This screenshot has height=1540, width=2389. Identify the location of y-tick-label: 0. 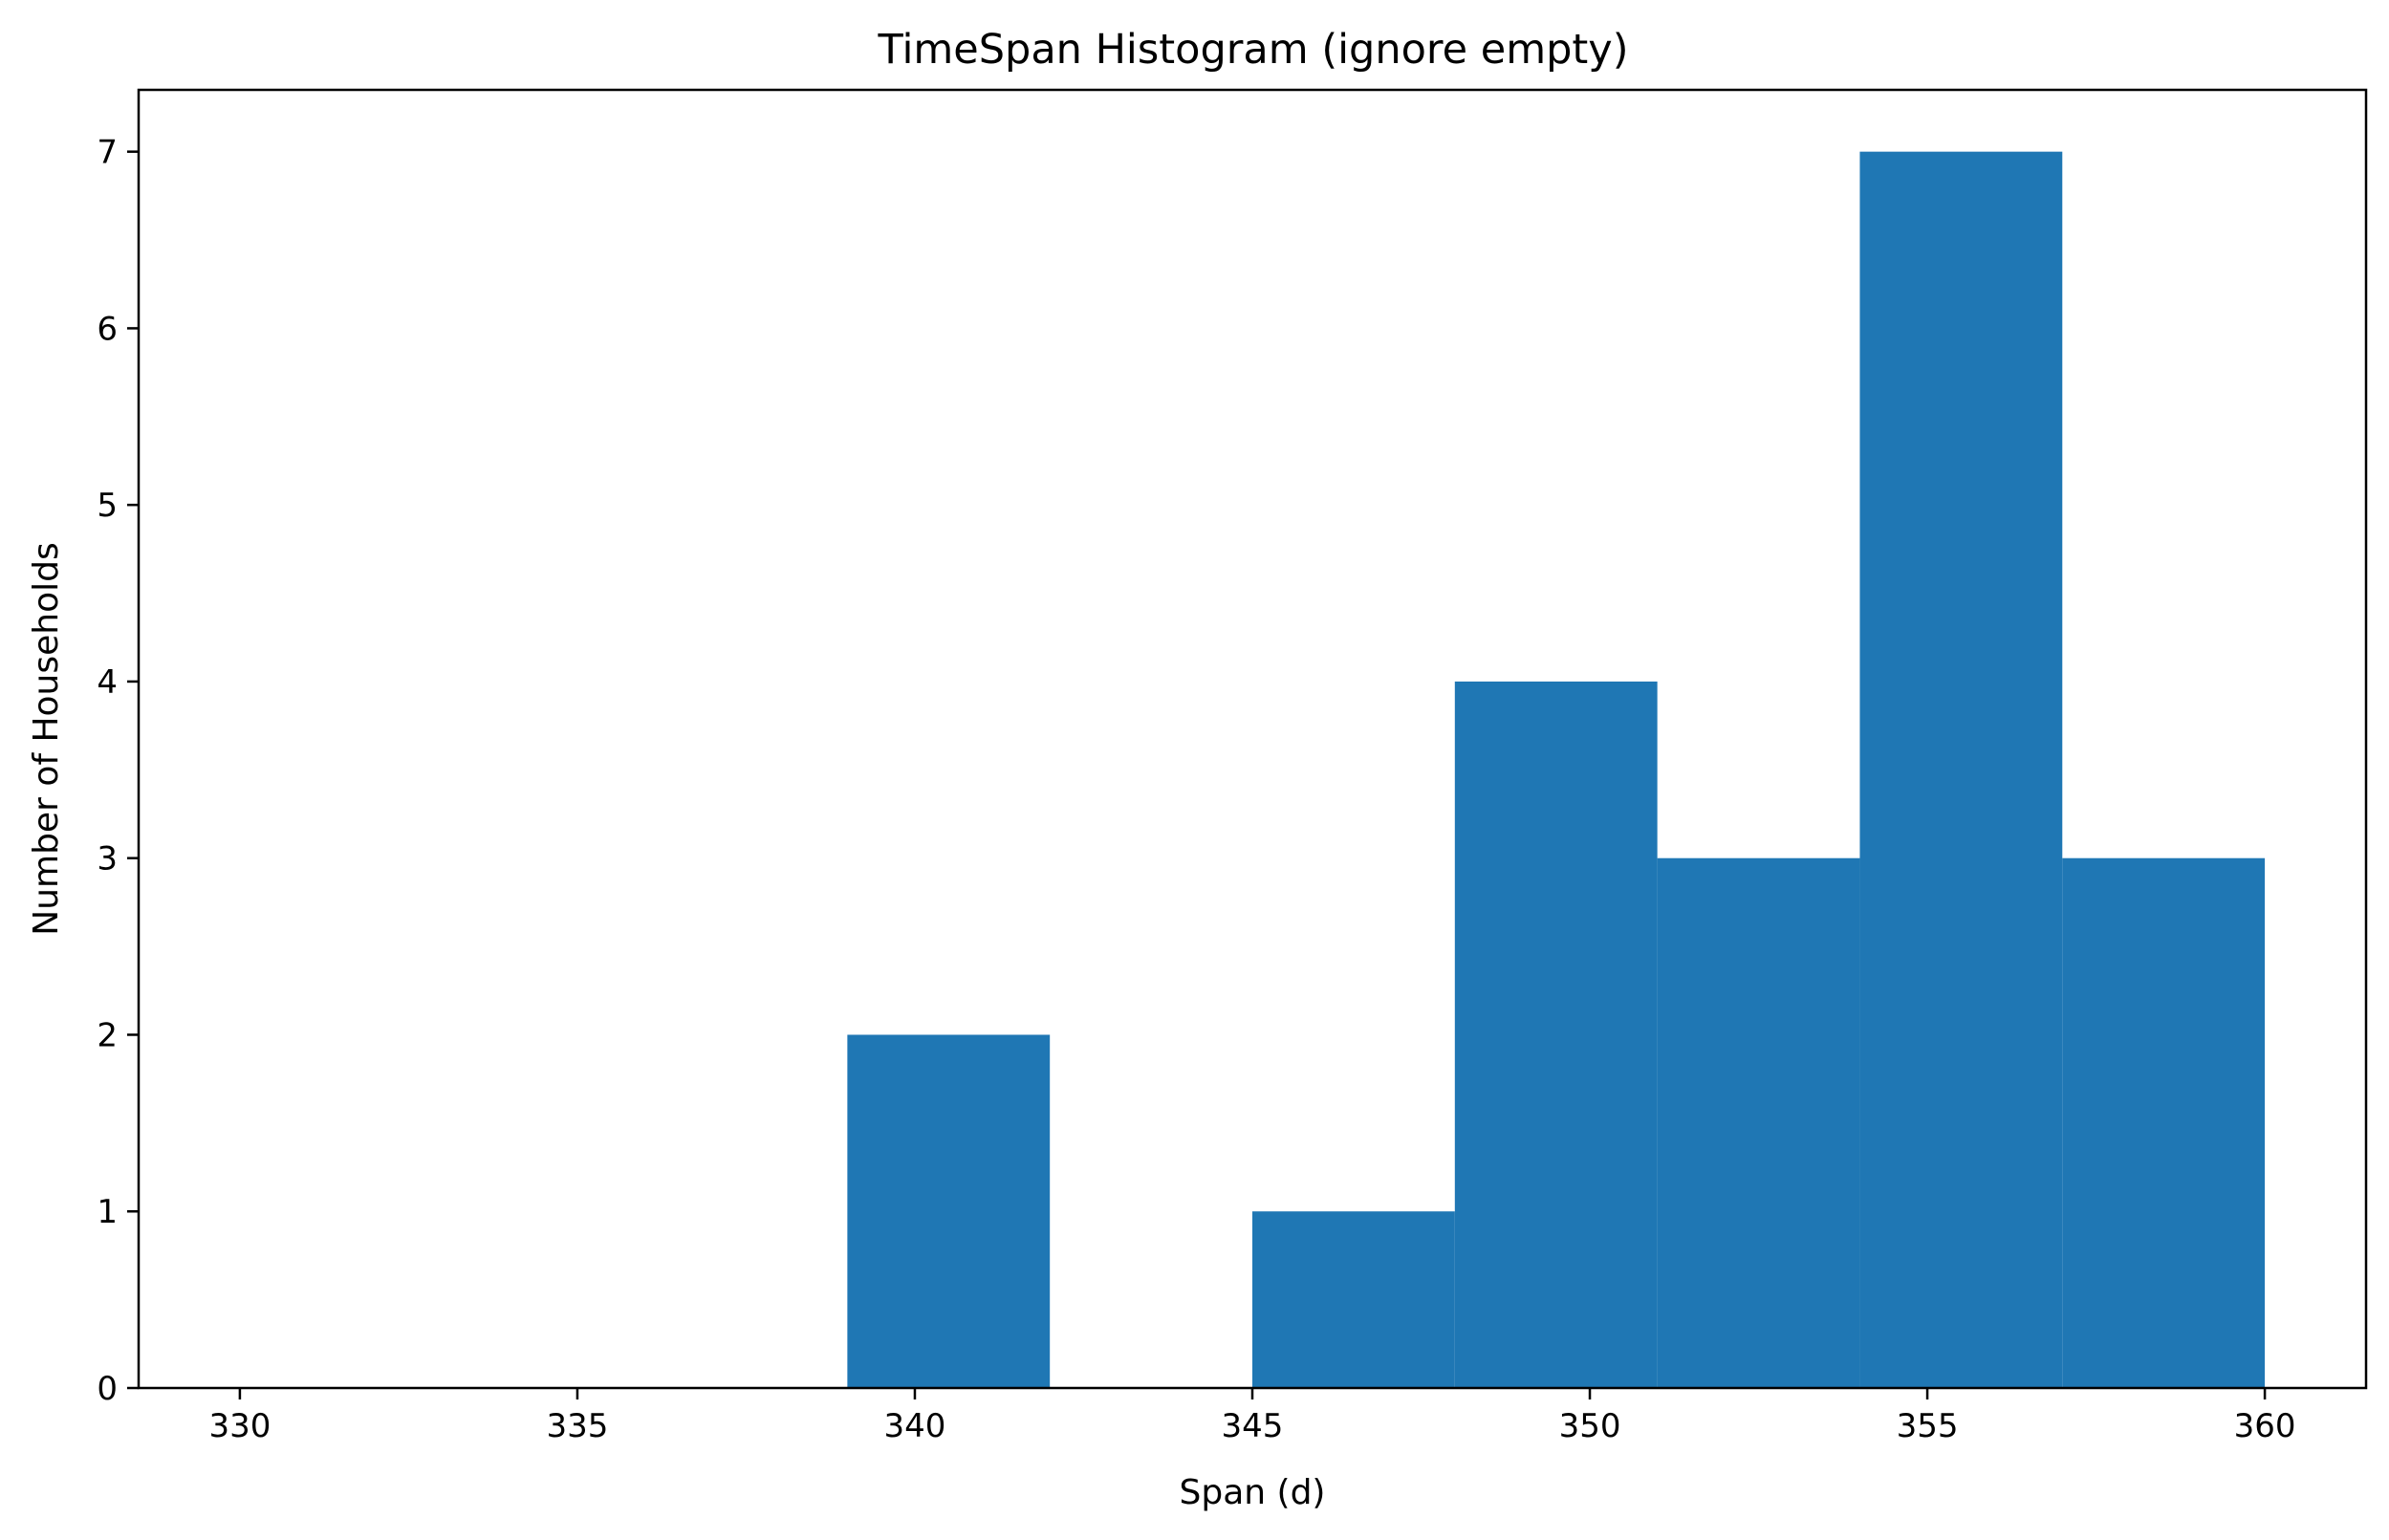
(107, 1389).